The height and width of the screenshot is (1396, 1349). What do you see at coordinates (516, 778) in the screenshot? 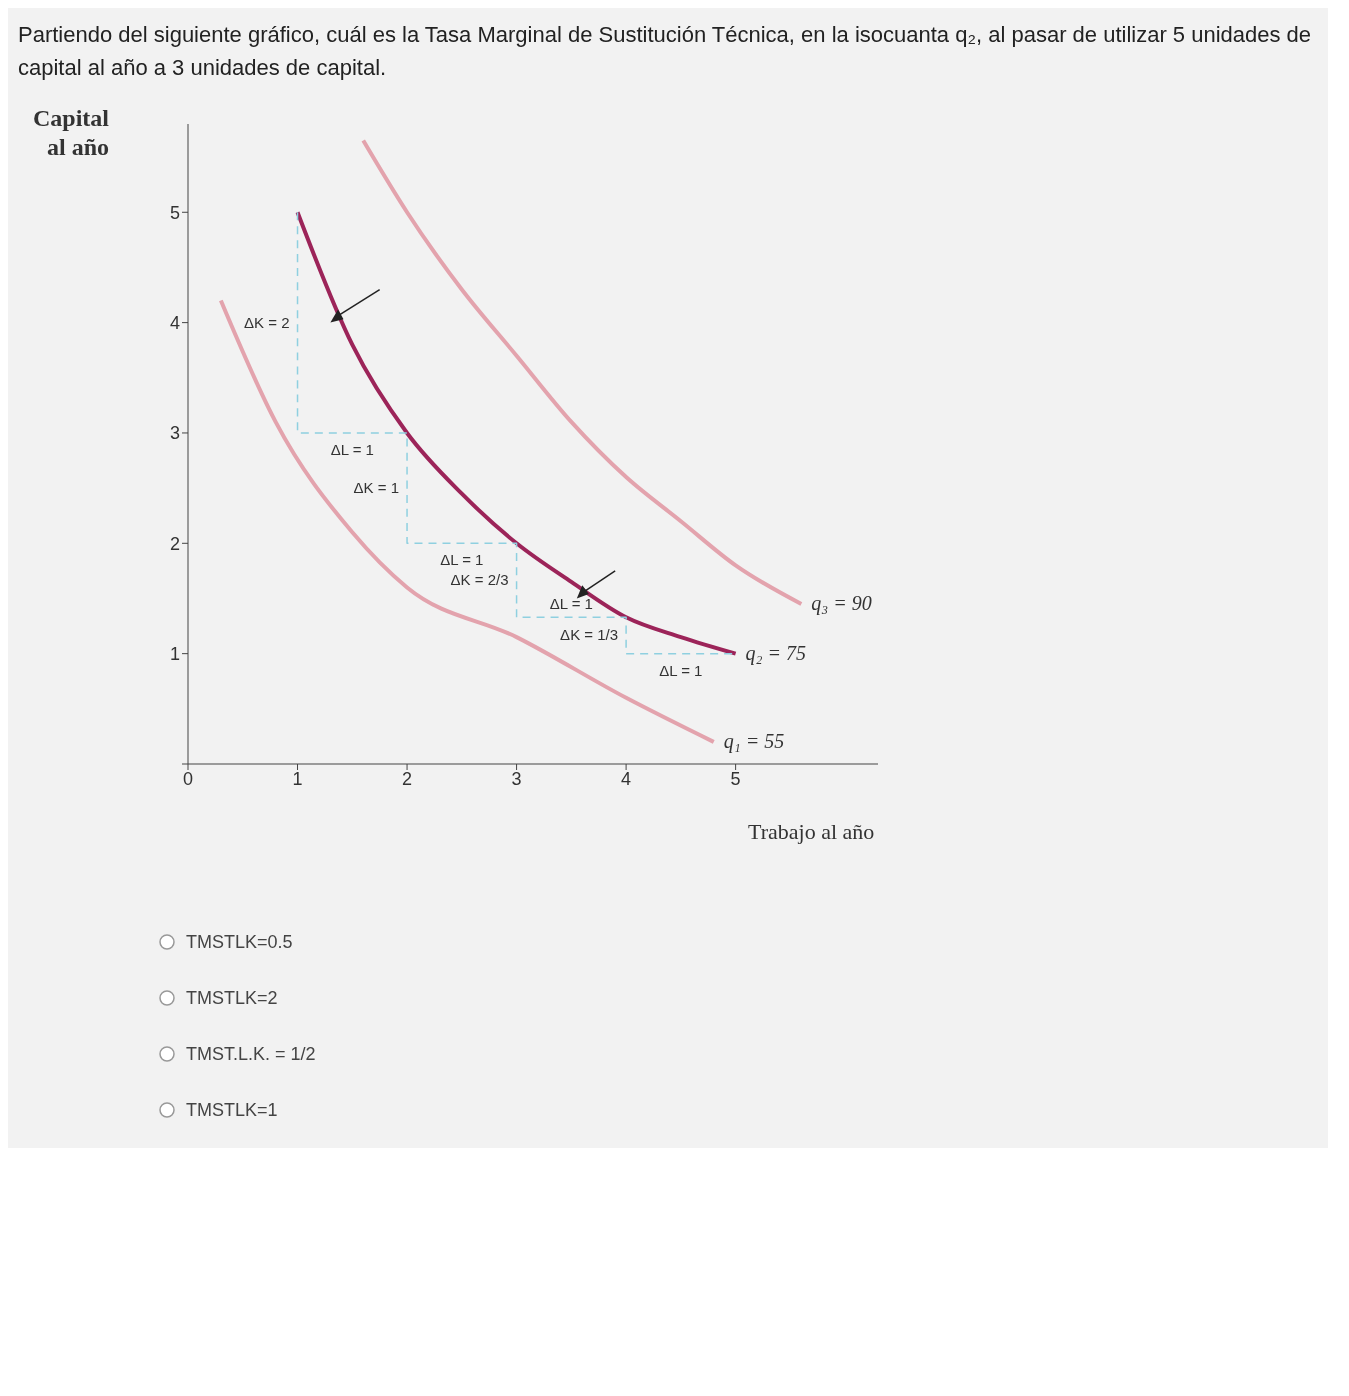
I see `x-tick-label: 3` at bounding box center [516, 778].